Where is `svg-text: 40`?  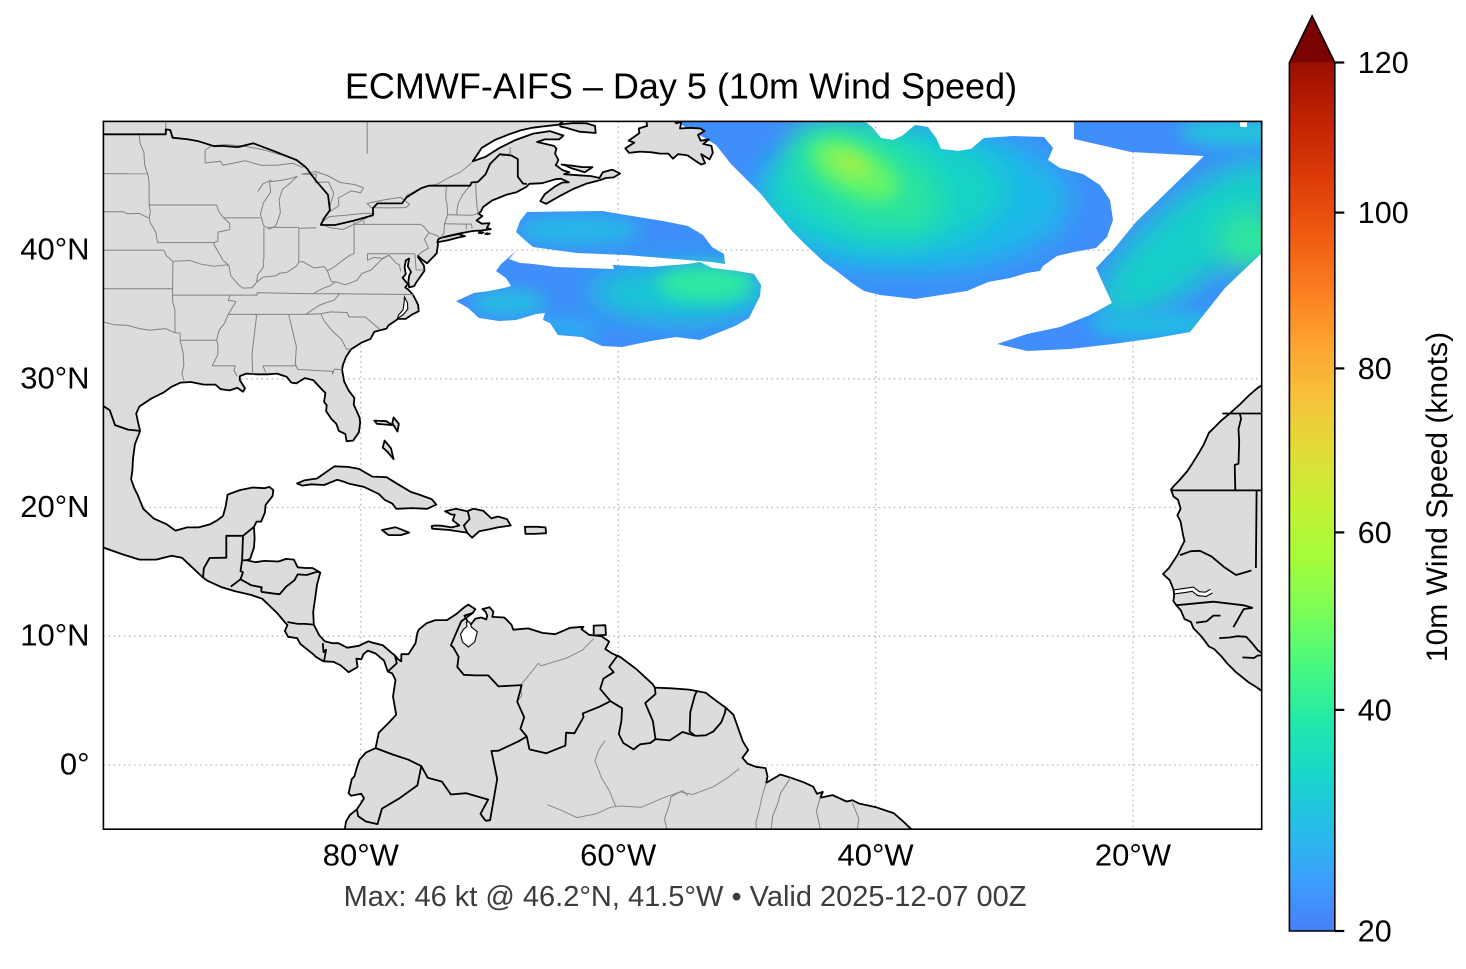
svg-text: 40 is located at coordinates (1375, 710).